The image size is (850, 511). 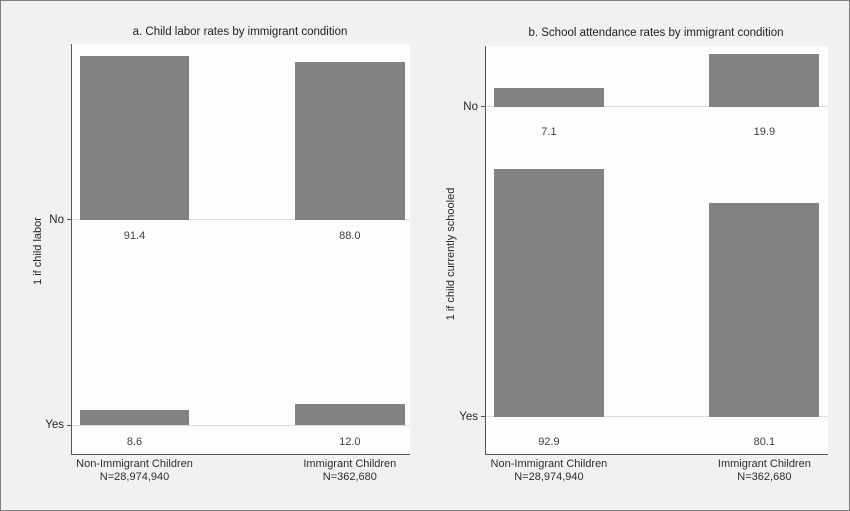 What do you see at coordinates (38, 251) in the screenshot?
I see `y-axis-label: 1 if child labor` at bounding box center [38, 251].